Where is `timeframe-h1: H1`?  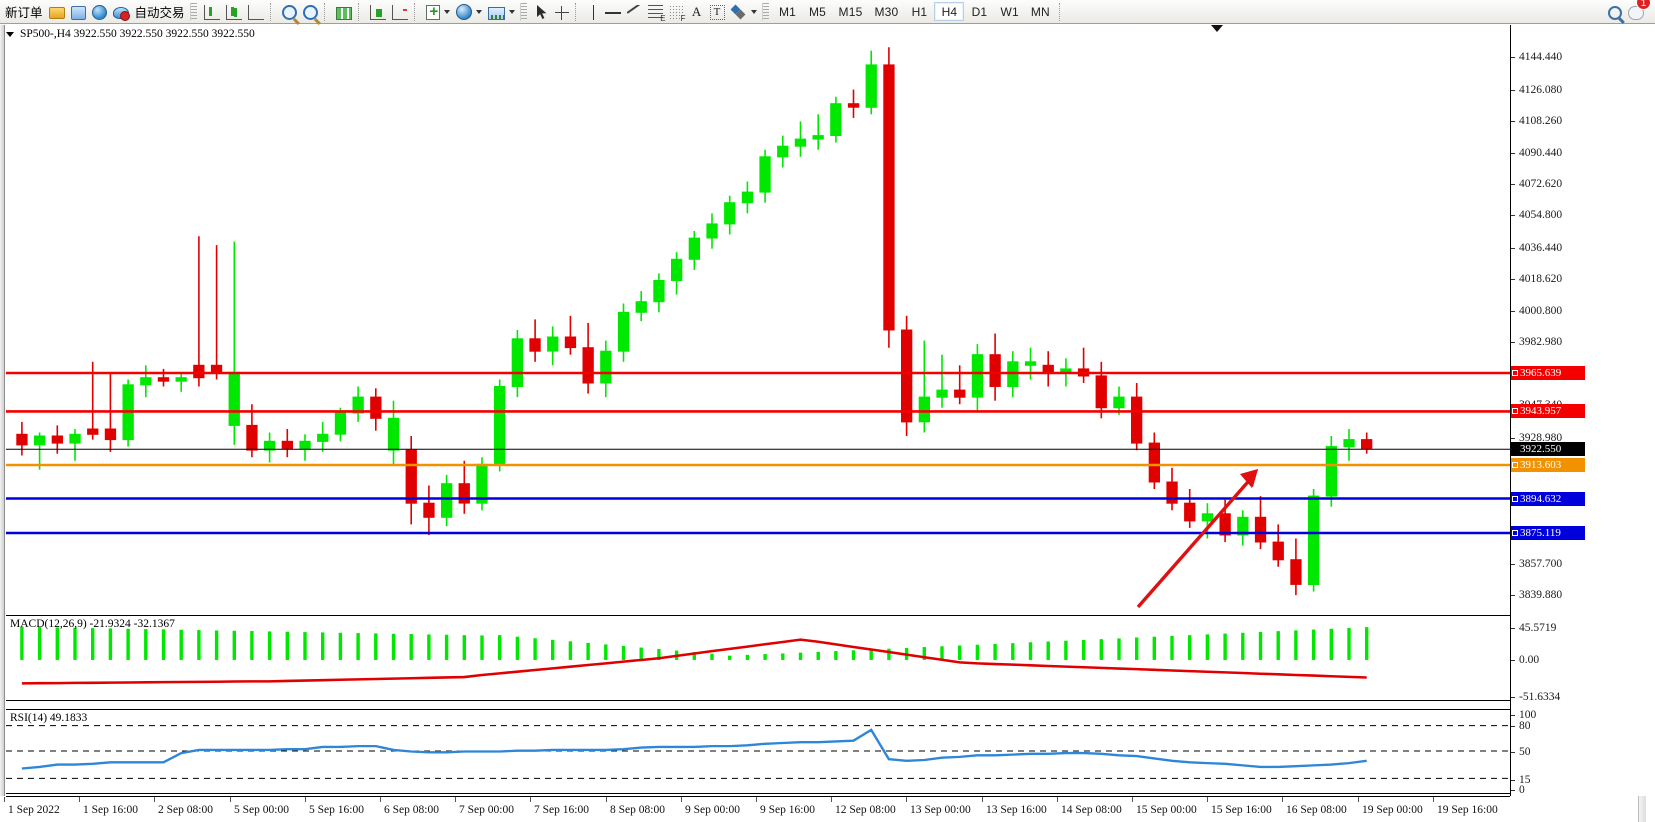
timeframe-h1: H1 is located at coordinates (919, 11).